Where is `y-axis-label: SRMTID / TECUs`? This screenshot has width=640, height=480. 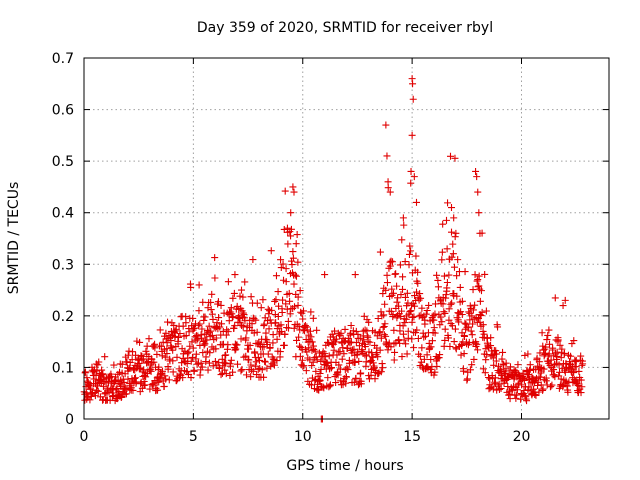
y-axis-label: SRMTID / TECUs is located at coordinates (14, 238).